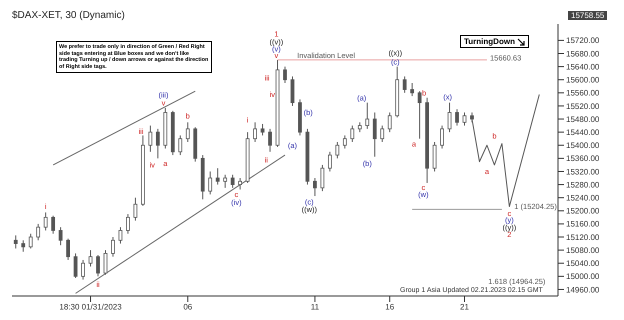 The height and width of the screenshot is (320, 624). What do you see at coordinates (583, 250) in the screenshot?
I see `y-tick-label: 15080.00` at bounding box center [583, 250].